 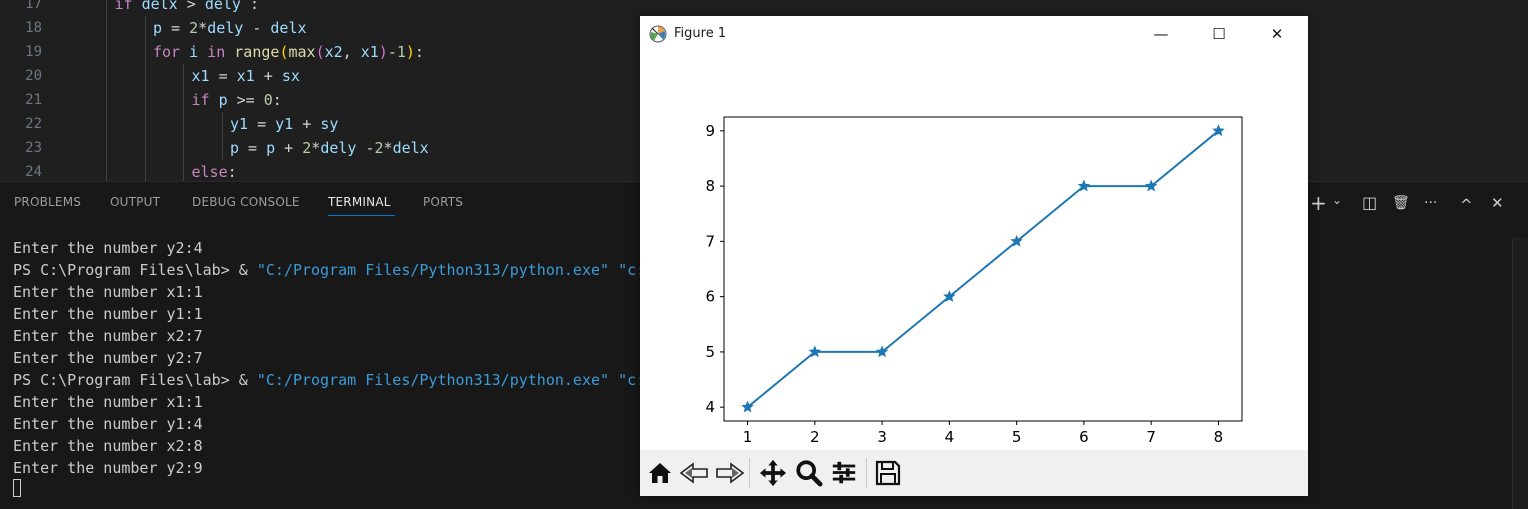 I want to click on x-tick-label: 8, so click(x=1219, y=437).